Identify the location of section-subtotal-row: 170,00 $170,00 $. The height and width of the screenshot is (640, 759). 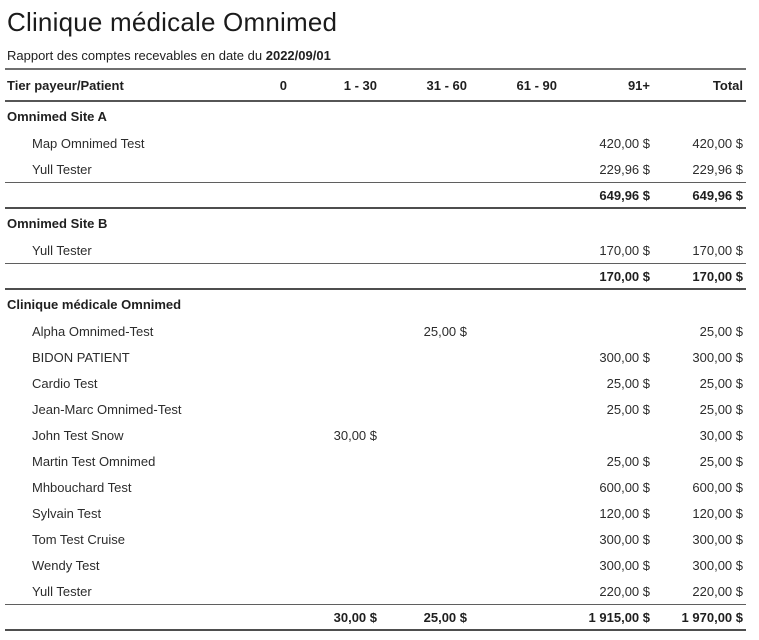
(375, 276).